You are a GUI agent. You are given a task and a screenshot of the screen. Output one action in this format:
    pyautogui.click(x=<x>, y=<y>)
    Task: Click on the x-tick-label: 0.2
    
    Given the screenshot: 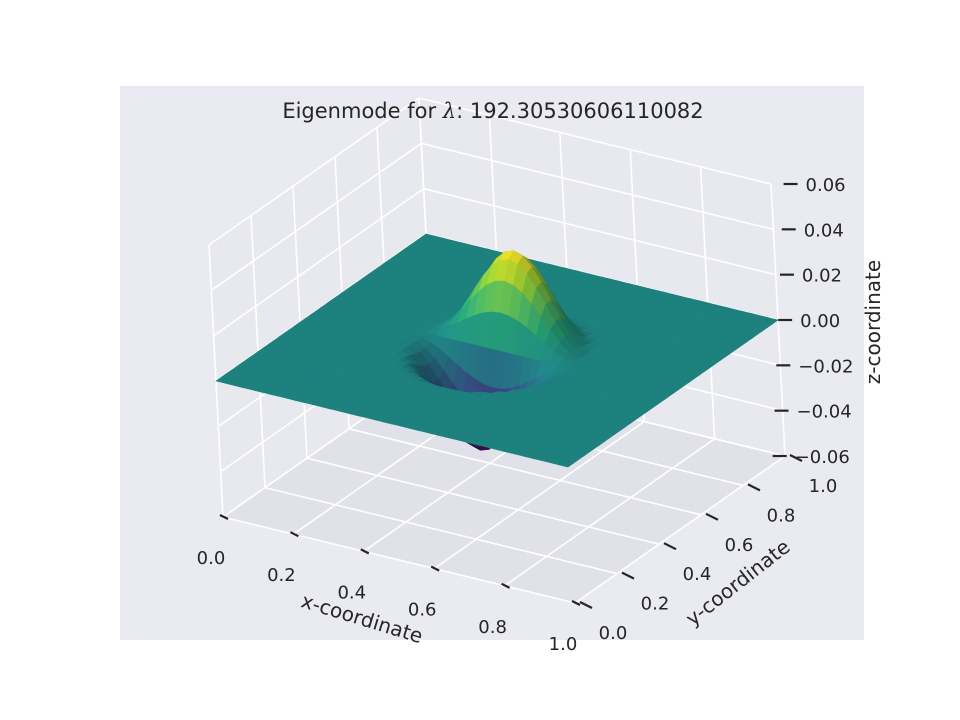 What is the action you would take?
    pyautogui.click(x=281, y=575)
    